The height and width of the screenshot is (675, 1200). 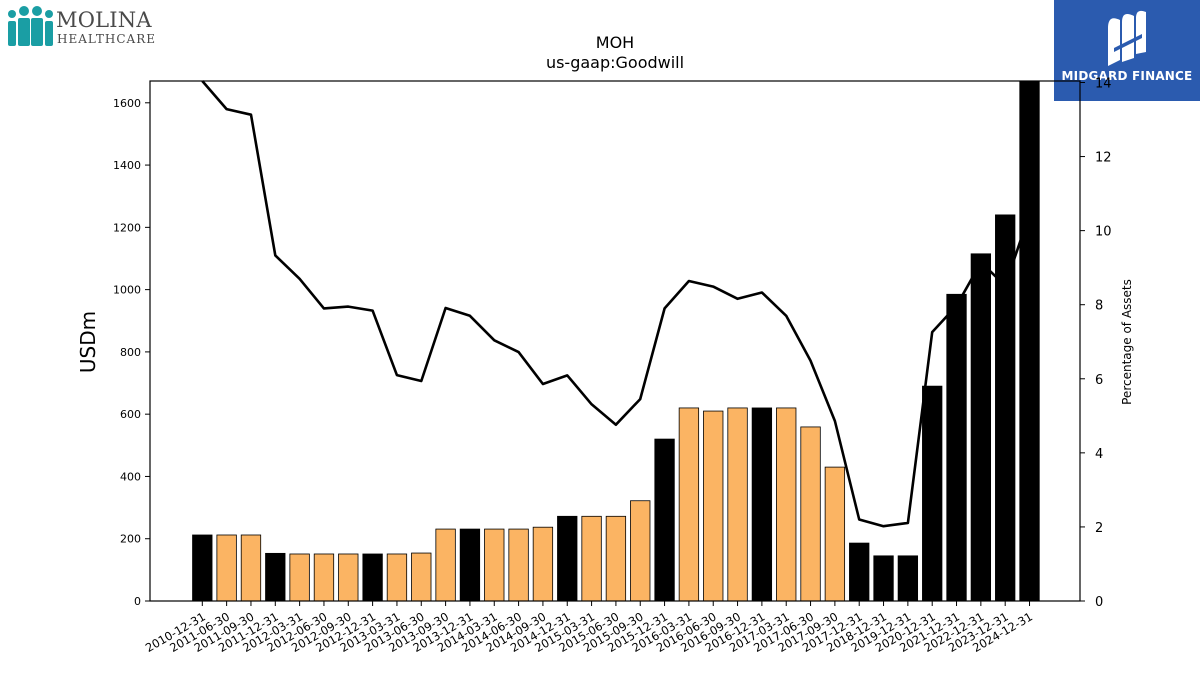 I want to click on molina-logo: MOLINA HEALTHCARE, so click(x=81, y=28).